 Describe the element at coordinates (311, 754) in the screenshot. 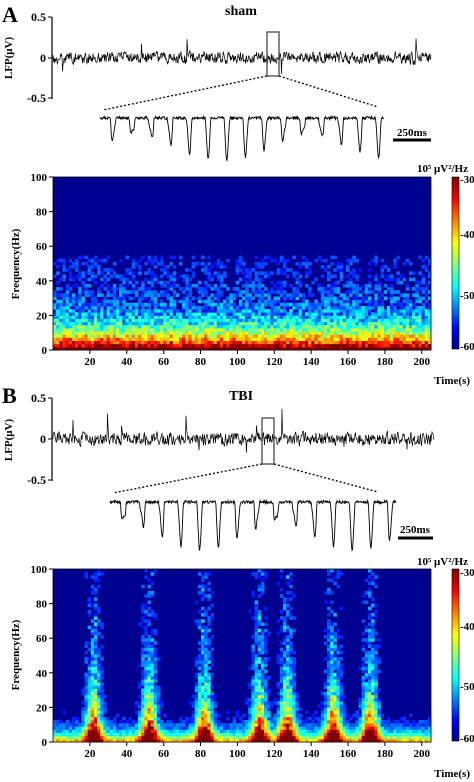

I see `x-tick-label: 140` at that location.